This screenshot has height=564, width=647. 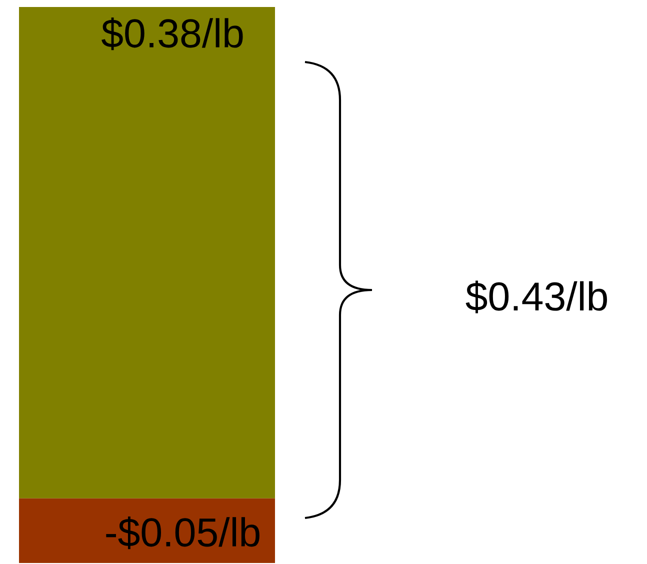 What do you see at coordinates (183, 533) in the screenshot?
I see `data-label: -$0.05/lb` at bounding box center [183, 533].